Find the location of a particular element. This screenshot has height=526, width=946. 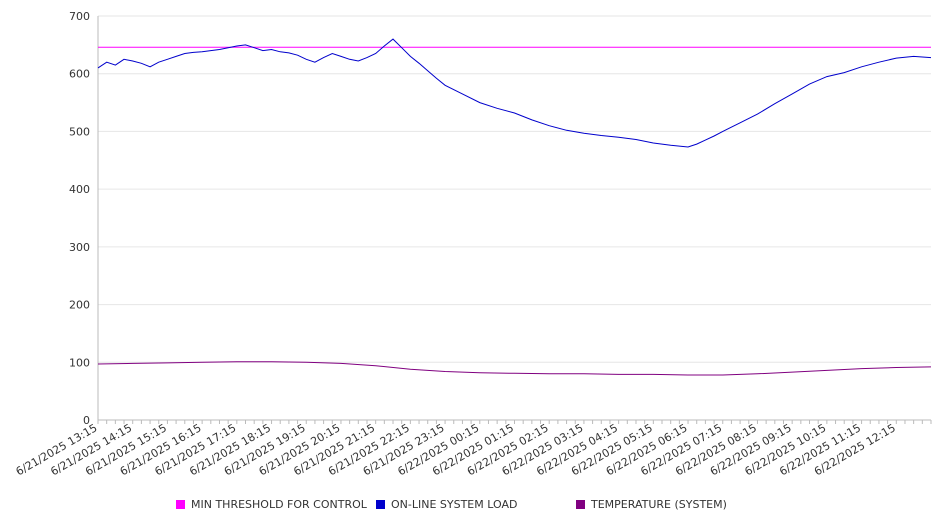

legend-swatch-magenta is located at coordinates (180, 504).